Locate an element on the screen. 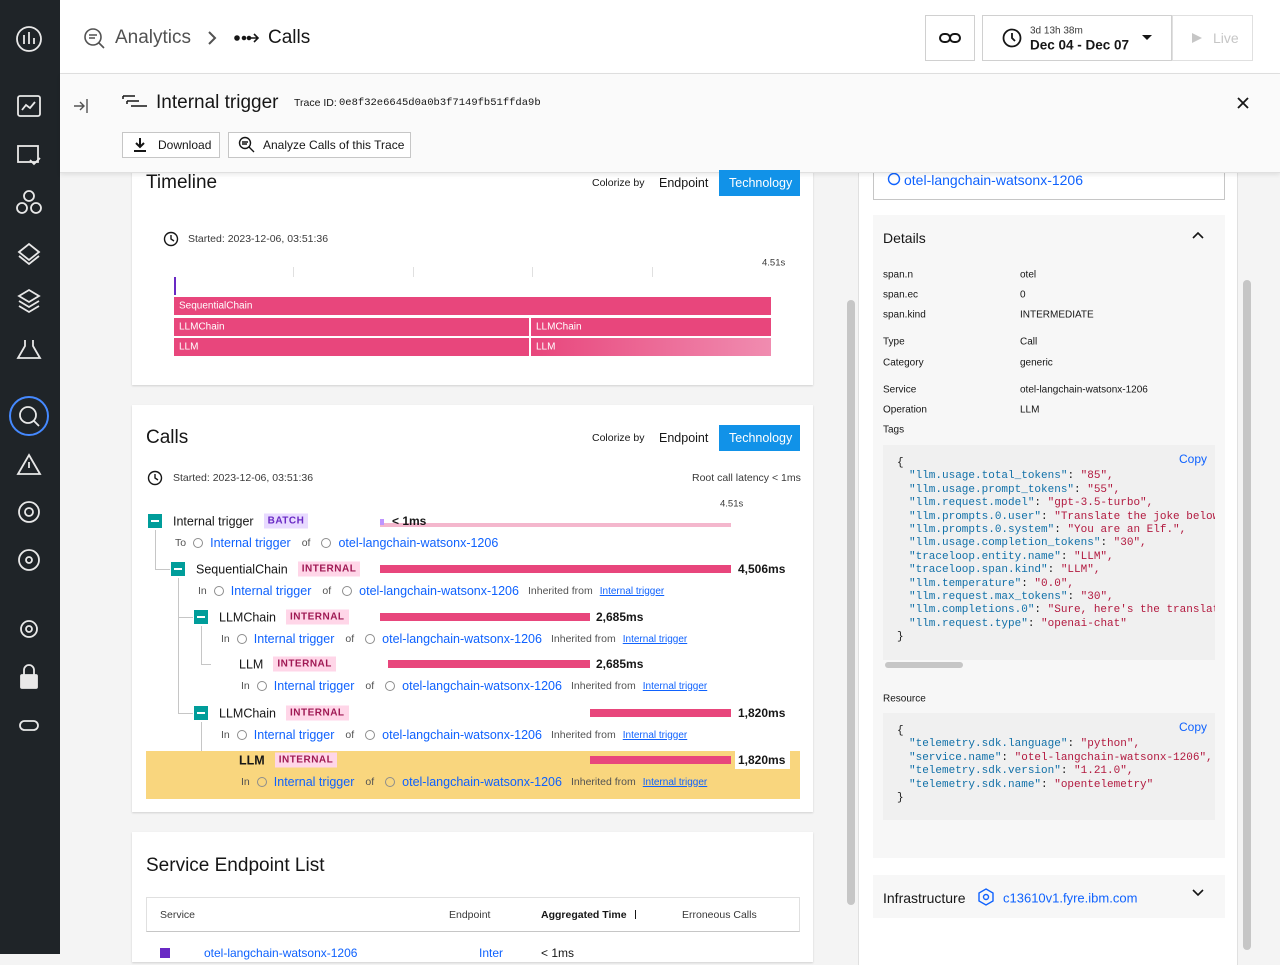  call-name: LLM is located at coordinates (251, 664).